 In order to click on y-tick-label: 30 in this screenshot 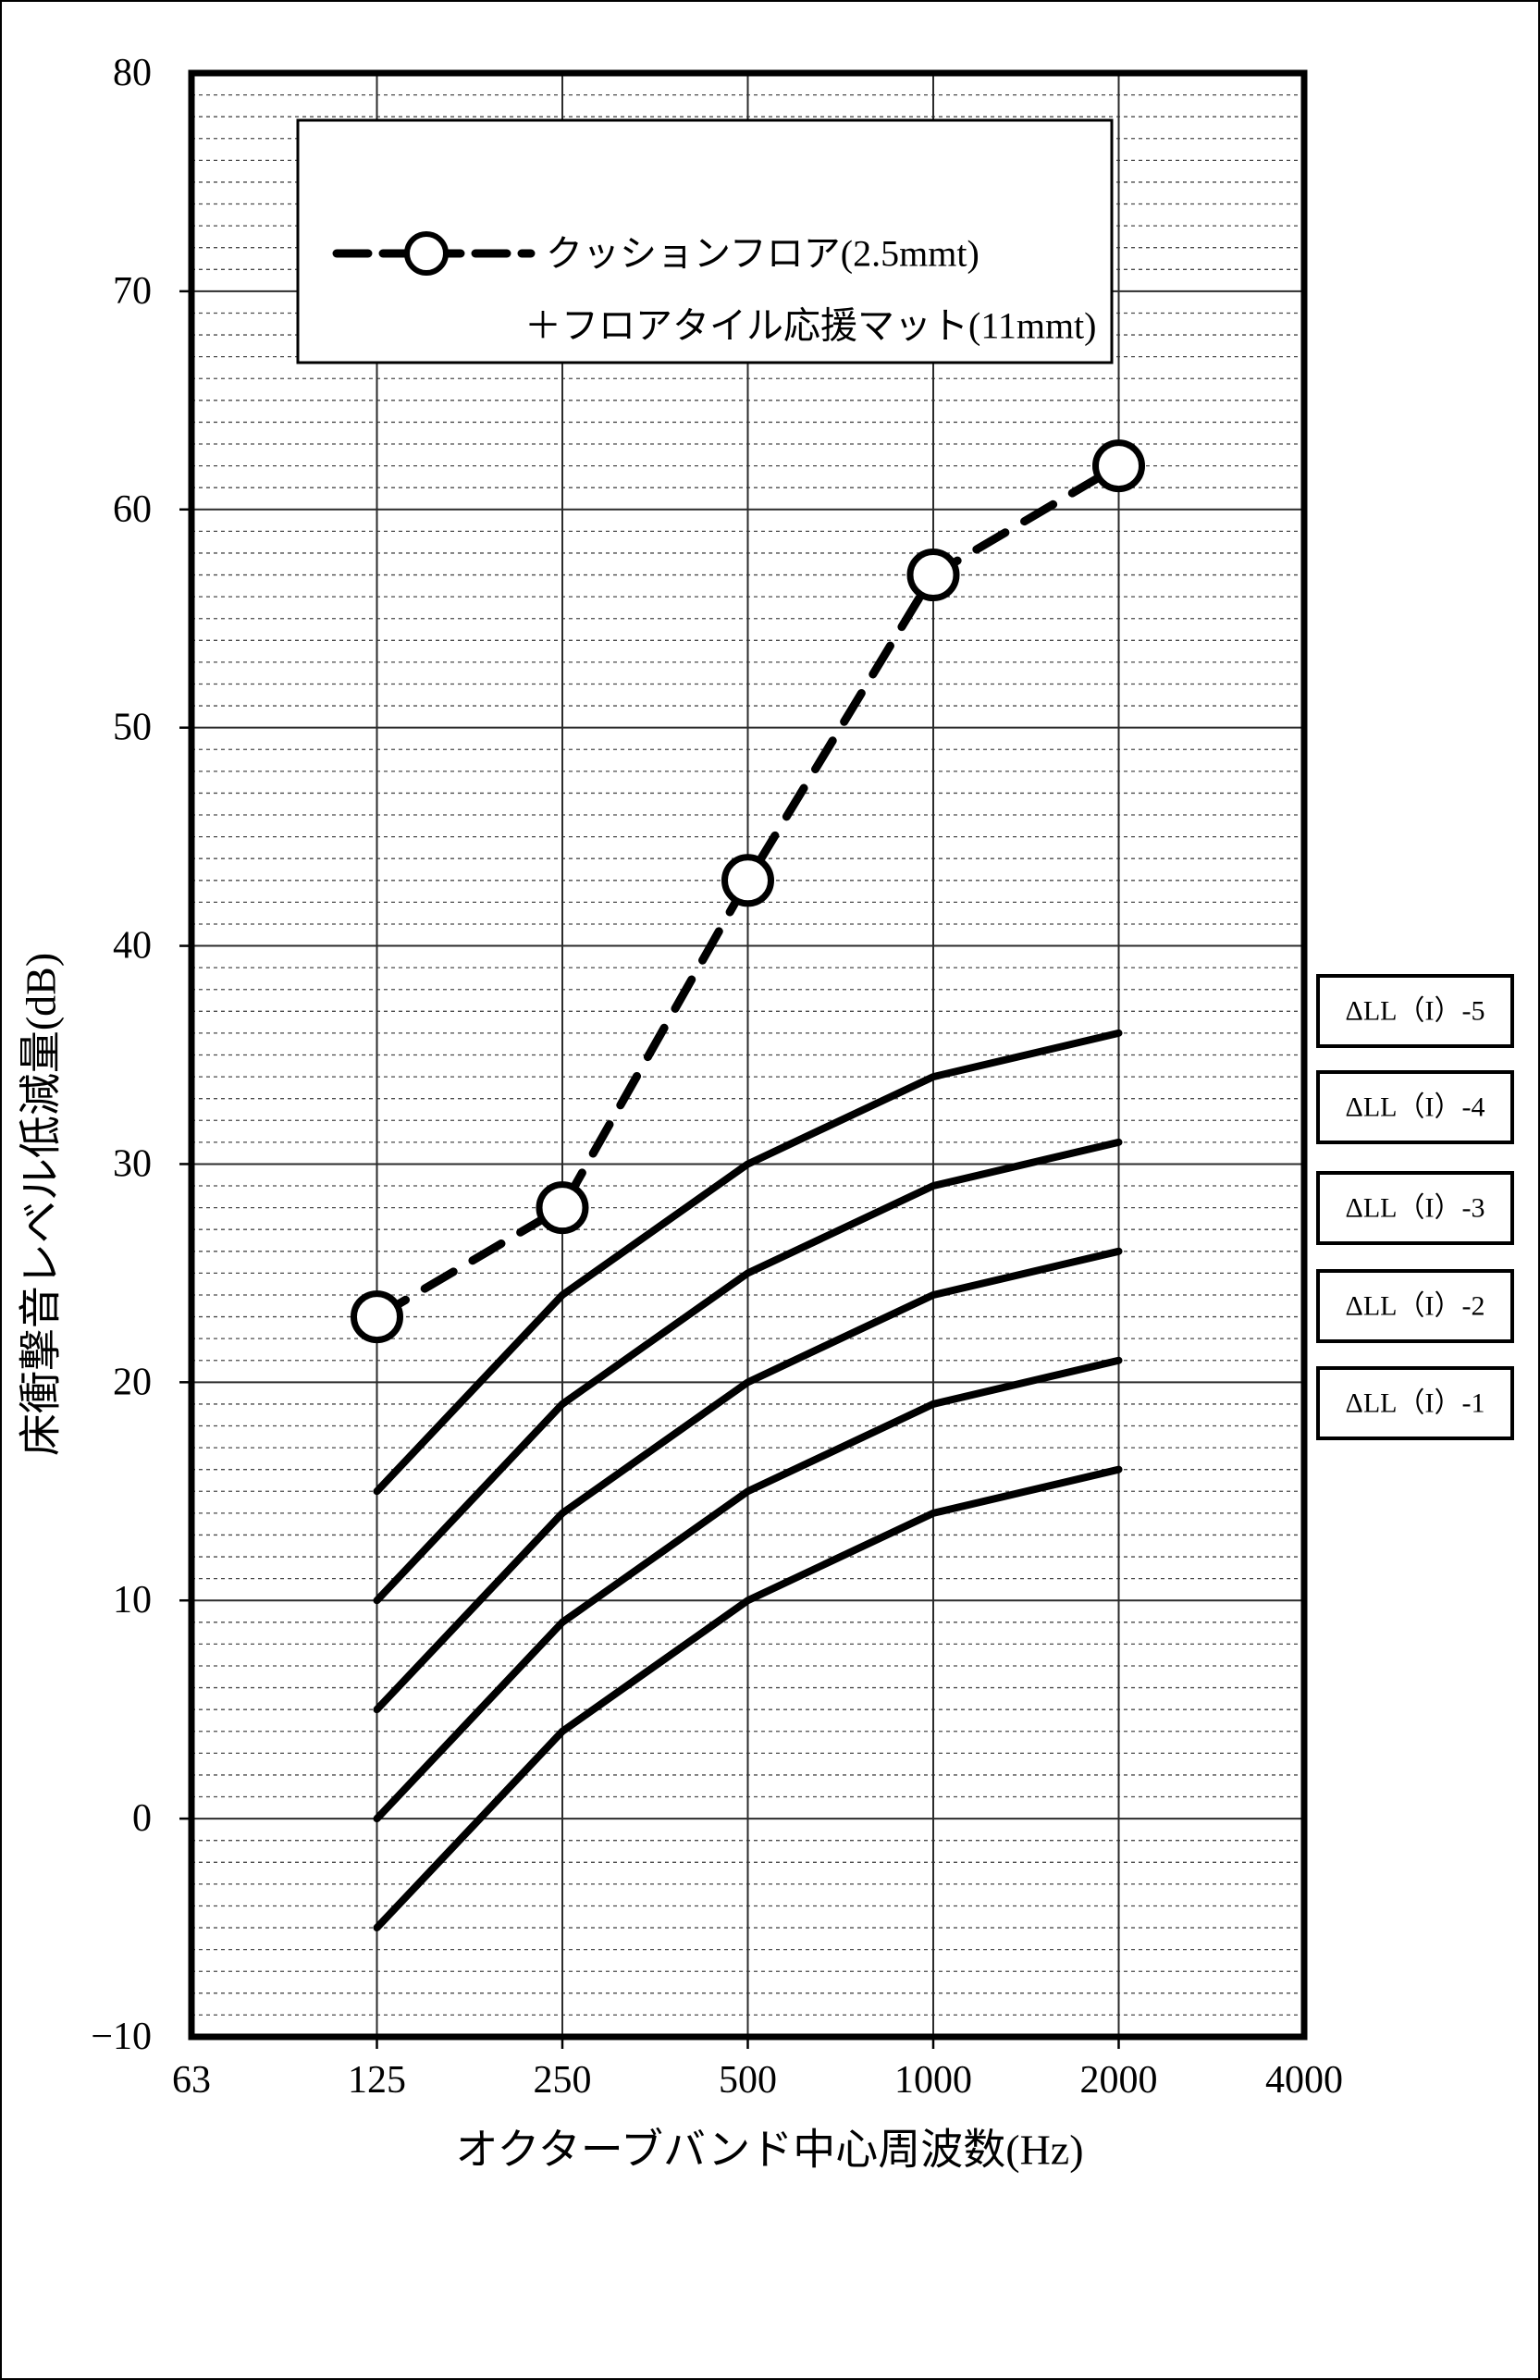, I will do `click(133, 1163)`.